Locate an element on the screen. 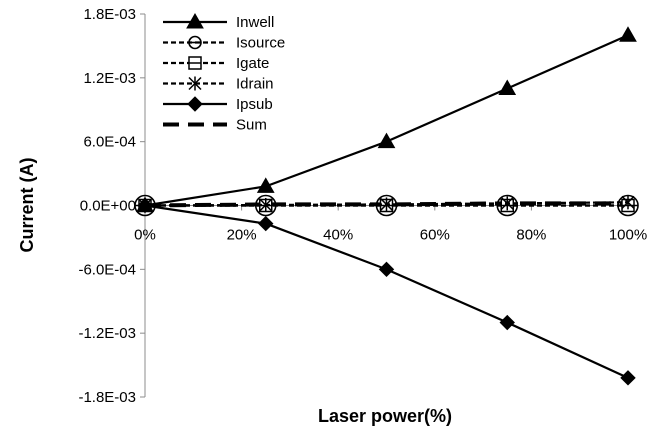 The image size is (669, 436). legend-item-ipsub: Ipsub is located at coordinates (218, 104).